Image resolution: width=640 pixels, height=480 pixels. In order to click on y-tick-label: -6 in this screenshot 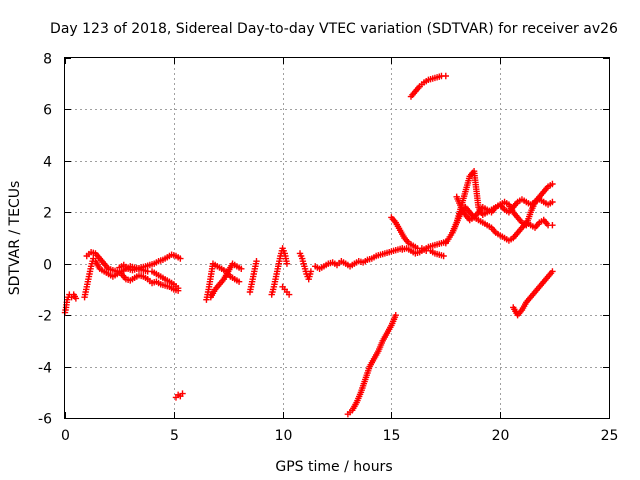, I will do `click(45, 420)`.